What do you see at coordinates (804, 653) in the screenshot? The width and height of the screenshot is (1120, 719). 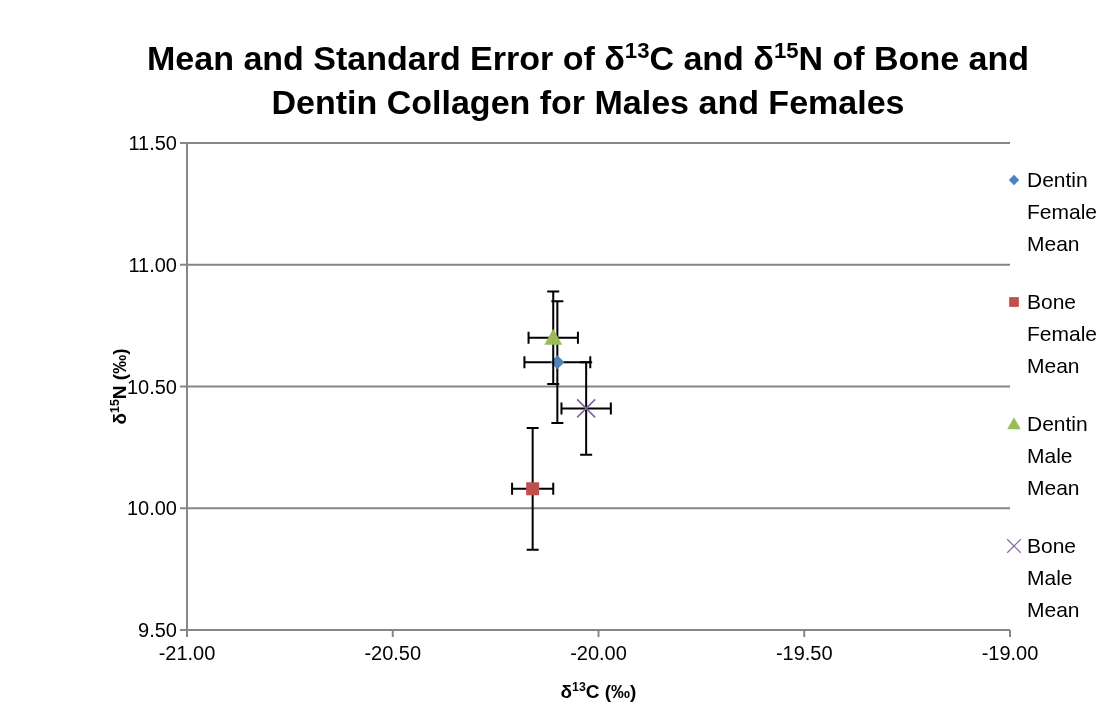 I see `x-tick-label: -19.50` at bounding box center [804, 653].